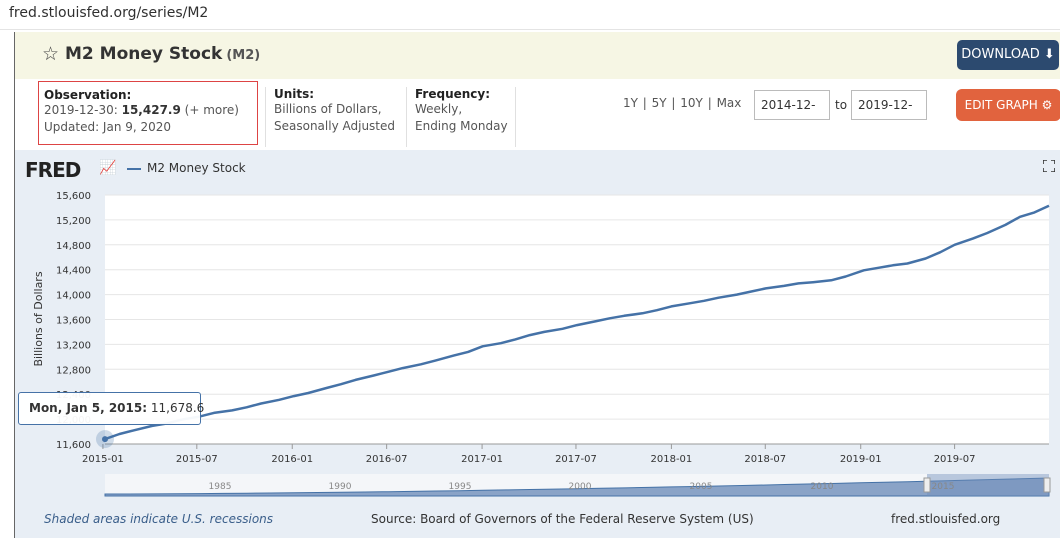 The image size is (1060, 538). I want to click on y-tick-label: 11,600, so click(73, 445).